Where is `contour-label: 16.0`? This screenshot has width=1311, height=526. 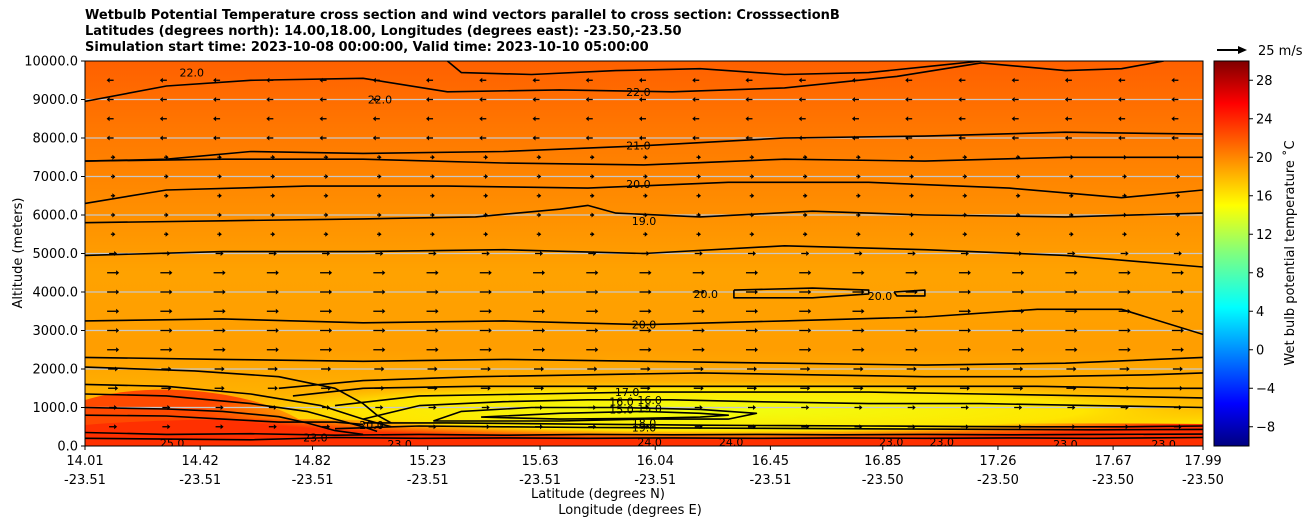 contour-label: 16.0 is located at coordinates (621, 402).